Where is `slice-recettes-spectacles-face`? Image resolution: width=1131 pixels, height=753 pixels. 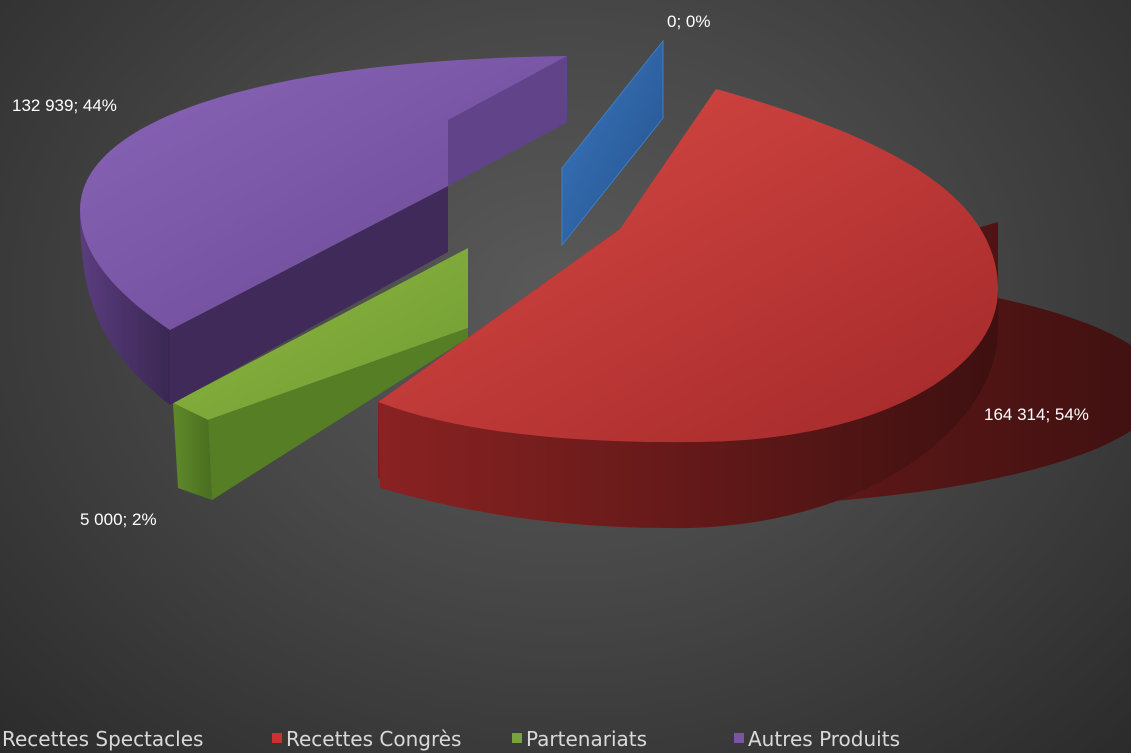
slice-recettes-spectacles-face is located at coordinates (612, 143).